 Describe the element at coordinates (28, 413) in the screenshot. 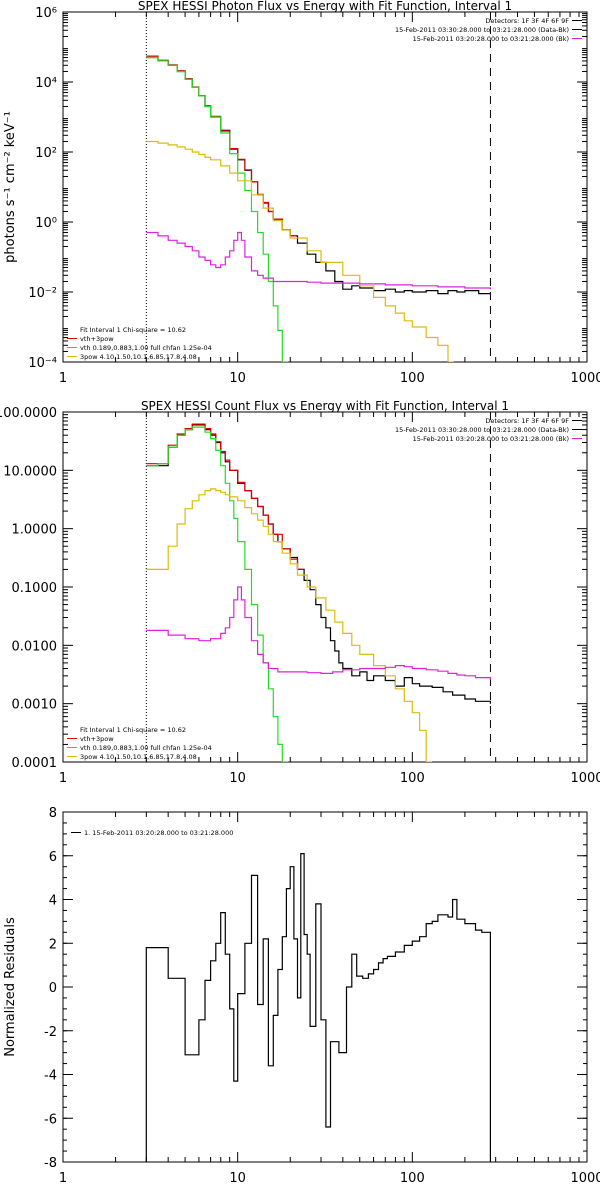

I see `y-tick-label: 100.0000` at that location.